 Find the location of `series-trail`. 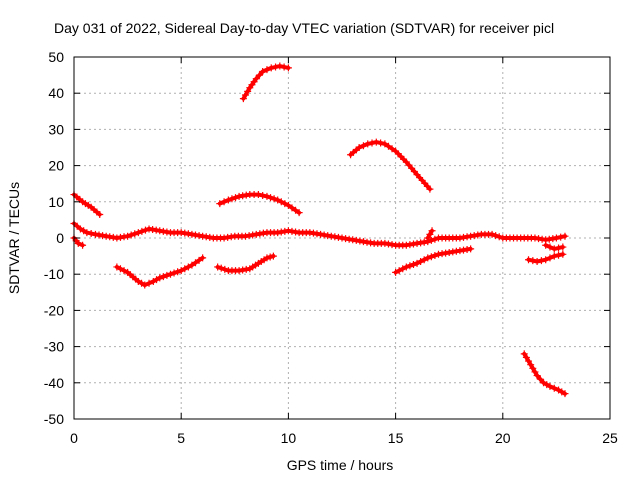

series-trail is located at coordinates (87, 204).